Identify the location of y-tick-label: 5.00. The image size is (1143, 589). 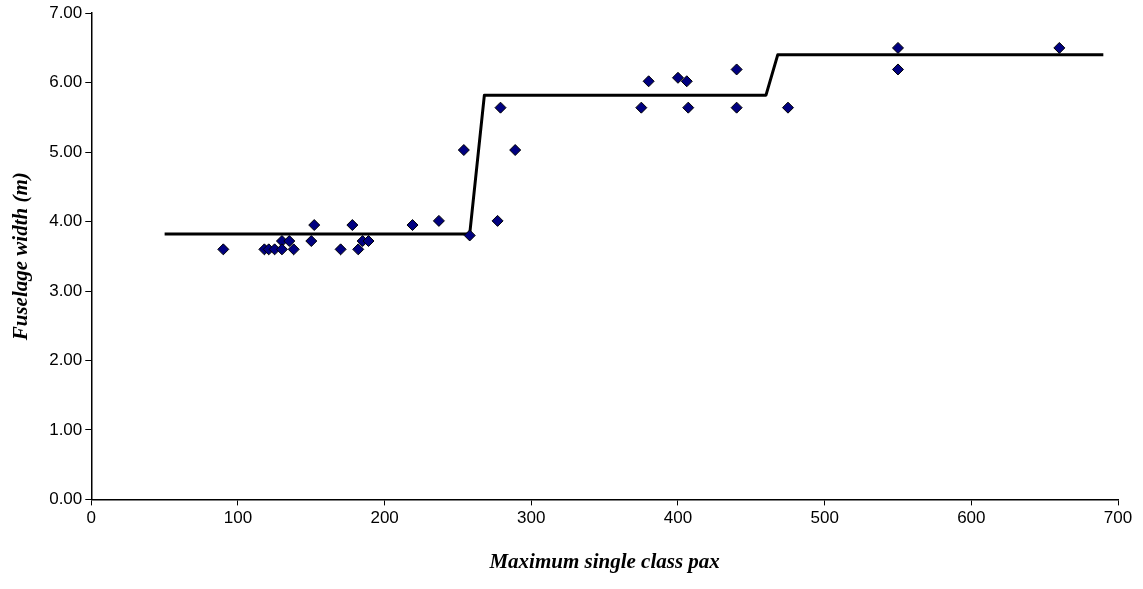
(66, 151).